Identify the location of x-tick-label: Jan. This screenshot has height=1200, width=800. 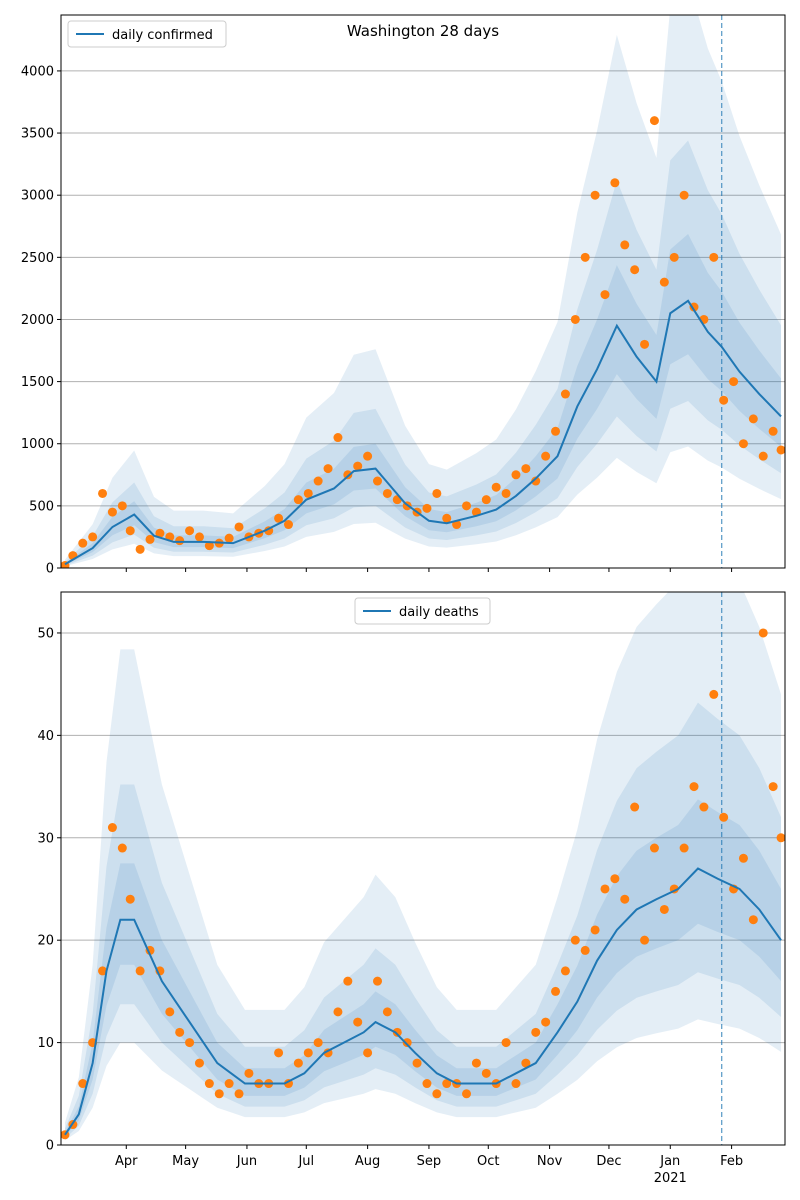
(669, 1161).